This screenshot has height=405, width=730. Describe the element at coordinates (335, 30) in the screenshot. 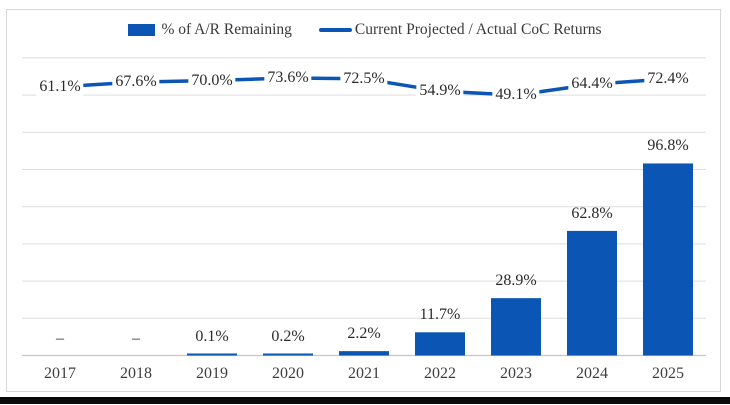

I see `line-series-swatch-icon` at that location.